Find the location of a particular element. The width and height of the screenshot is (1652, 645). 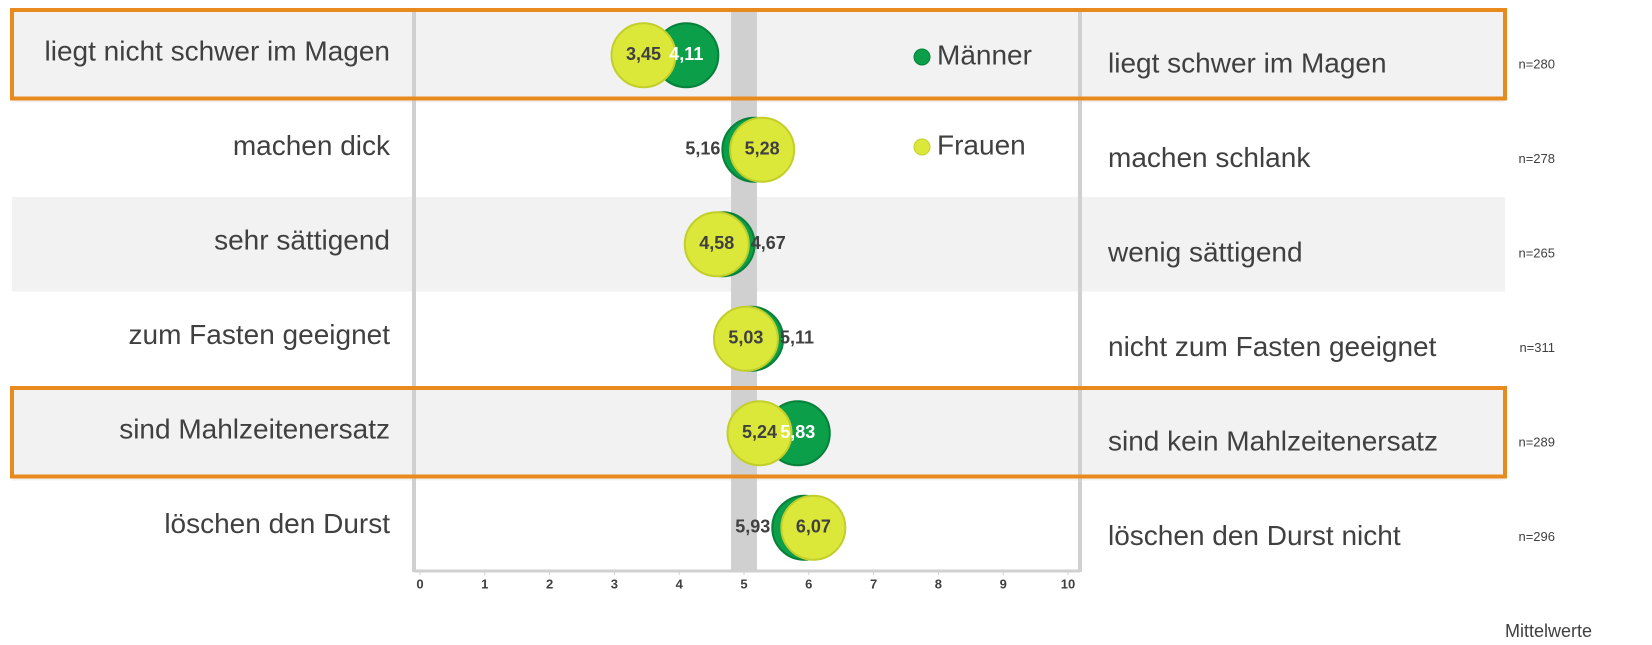

n-label: n=289 is located at coordinates (1536, 442).